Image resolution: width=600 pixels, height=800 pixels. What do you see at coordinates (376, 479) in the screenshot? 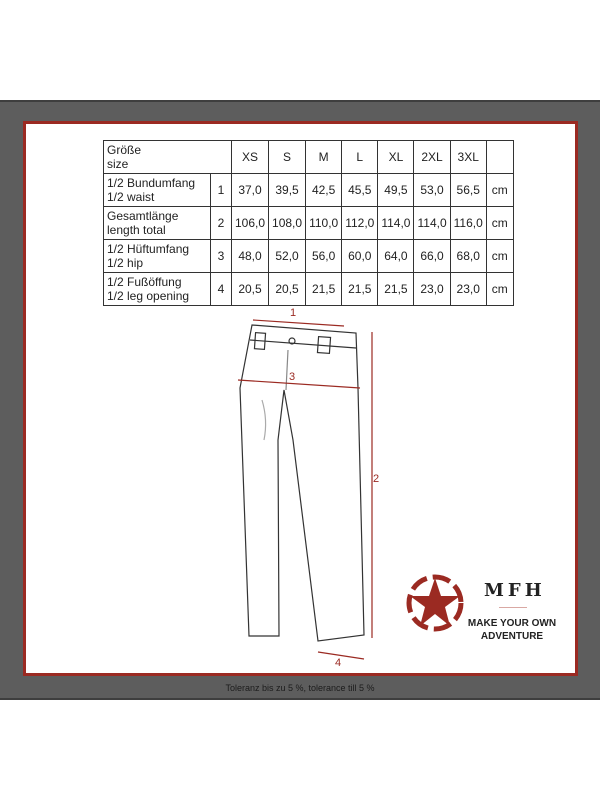
I see `dim-label-2: 2` at bounding box center [376, 479].